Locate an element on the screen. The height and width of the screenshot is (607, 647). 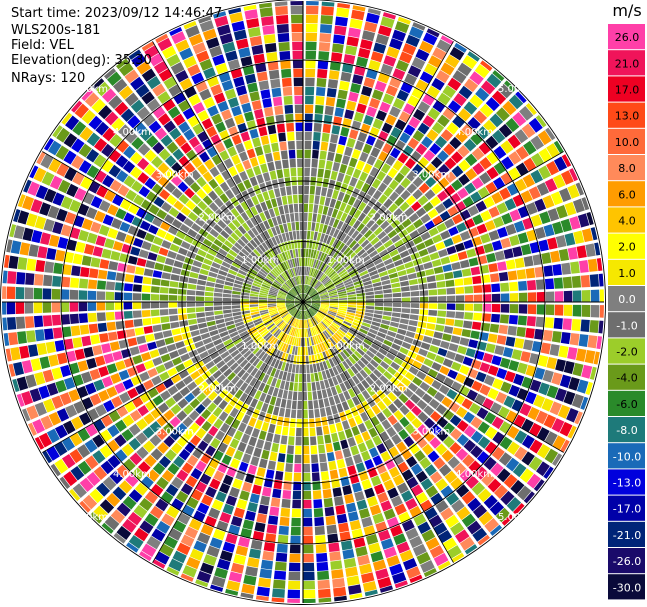
colorbar-tick-label: -21.0 is located at coordinates (627, 535).